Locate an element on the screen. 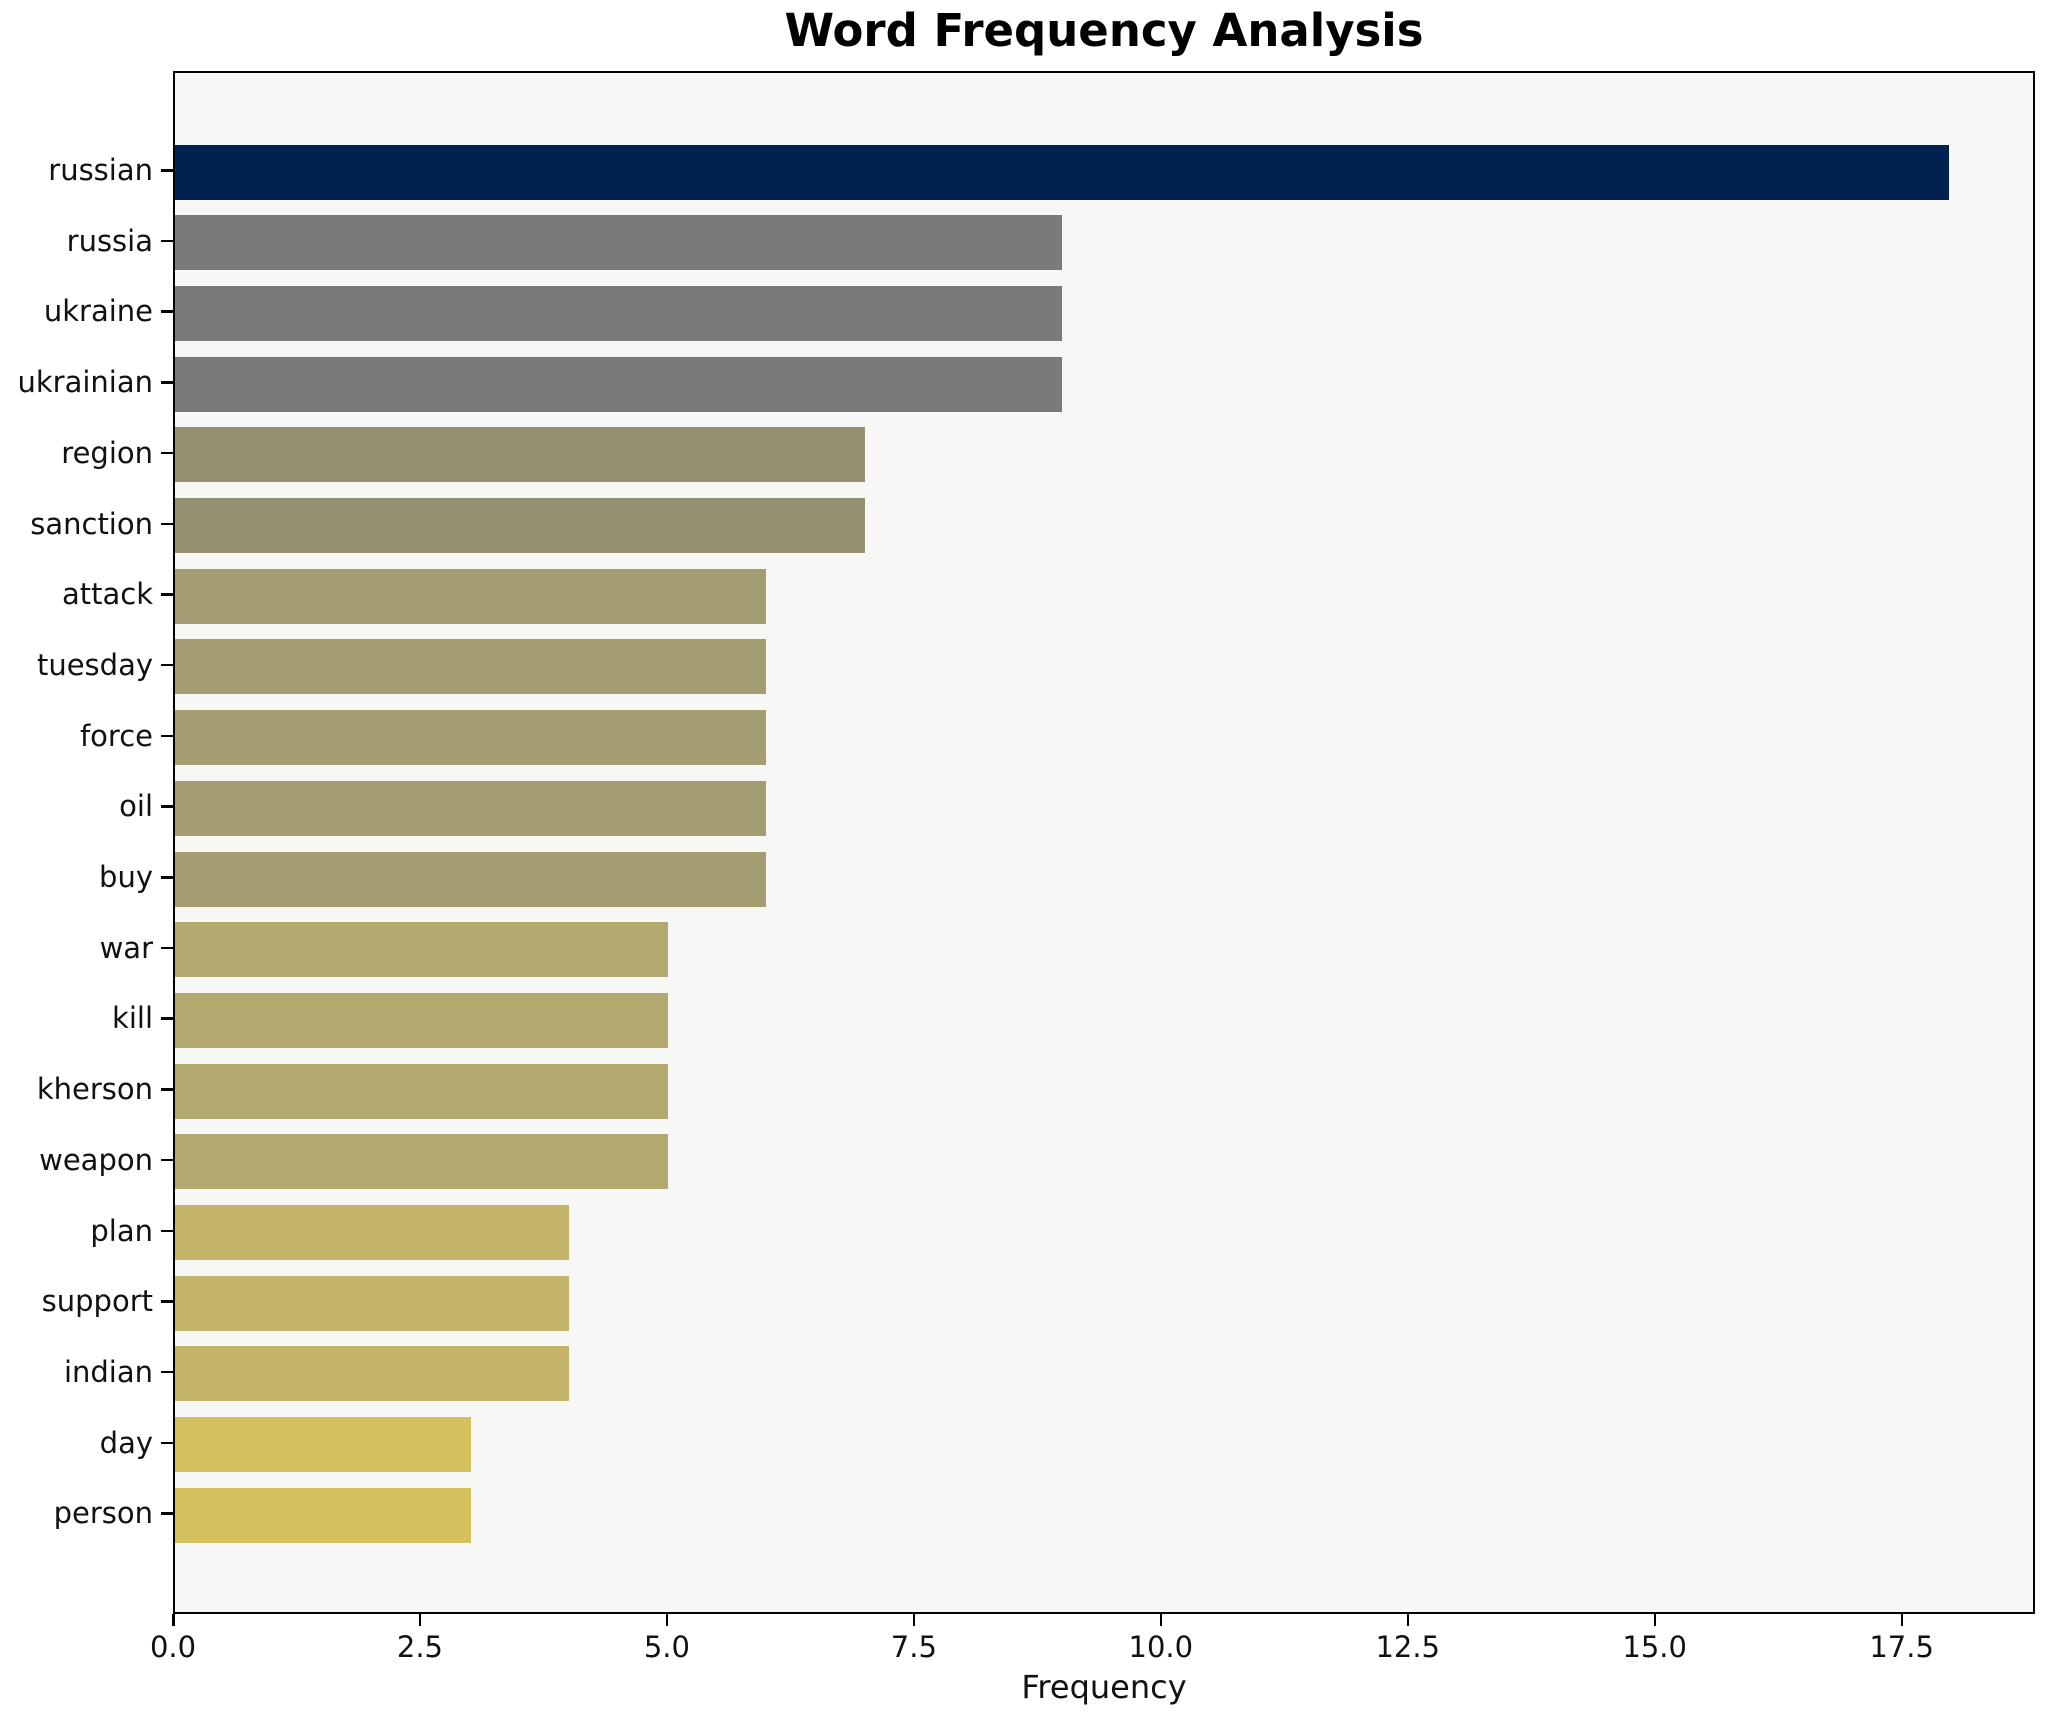 The image size is (2054, 1722). bar-weapon is located at coordinates (421, 1162).